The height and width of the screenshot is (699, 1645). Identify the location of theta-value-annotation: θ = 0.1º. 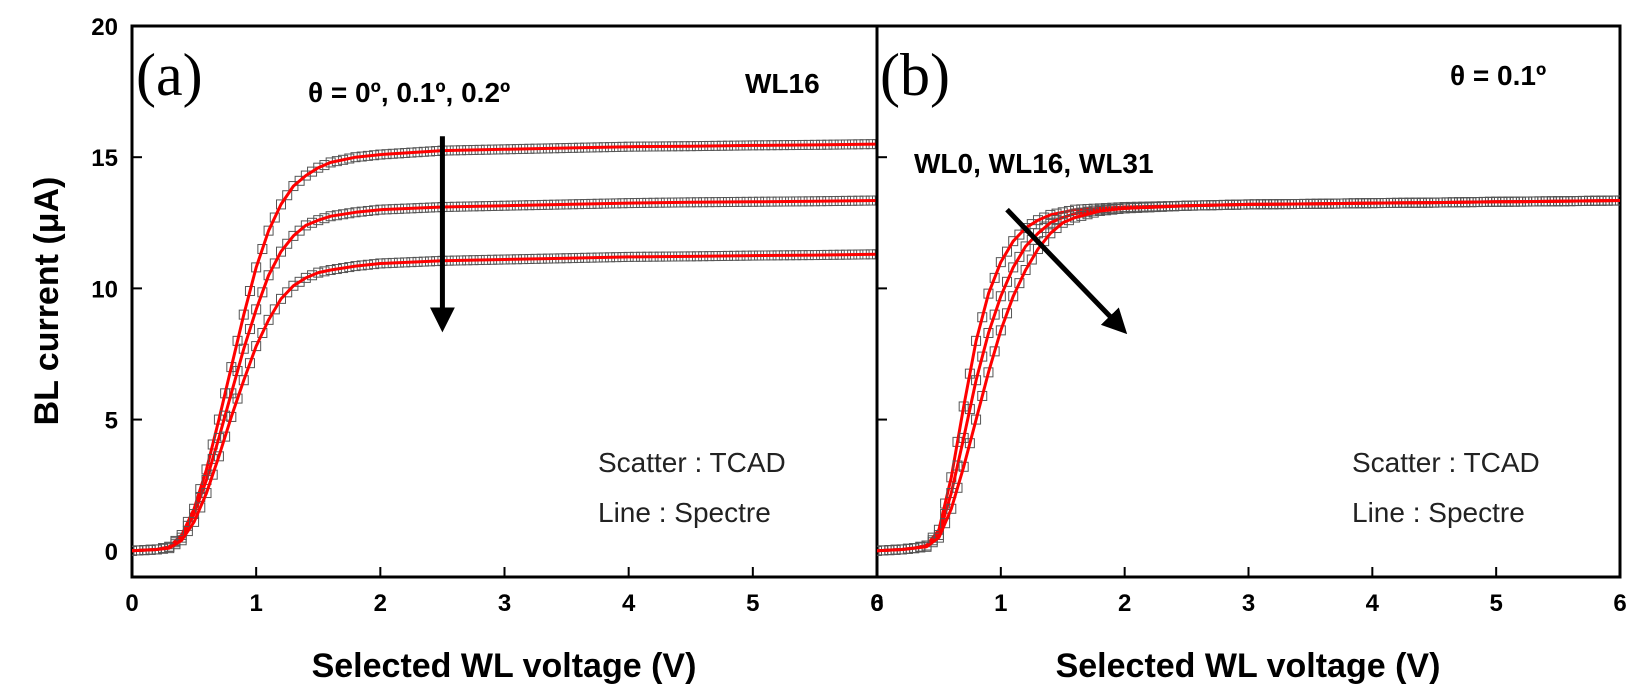
(1498, 75).